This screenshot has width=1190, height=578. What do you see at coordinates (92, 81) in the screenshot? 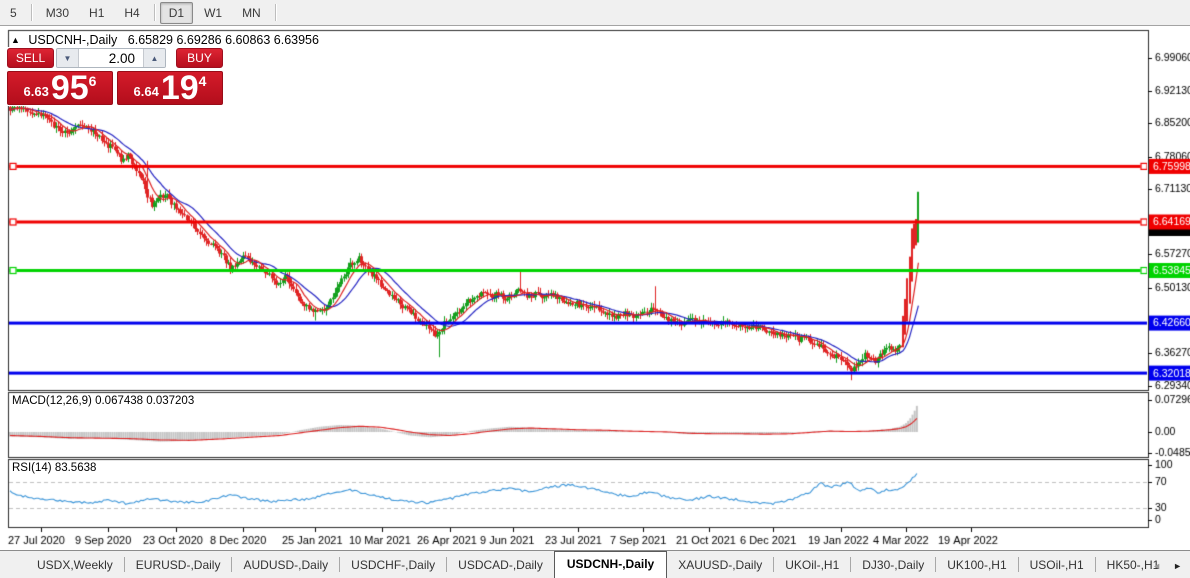
I see `sell-price-sup: 6` at bounding box center [92, 81].